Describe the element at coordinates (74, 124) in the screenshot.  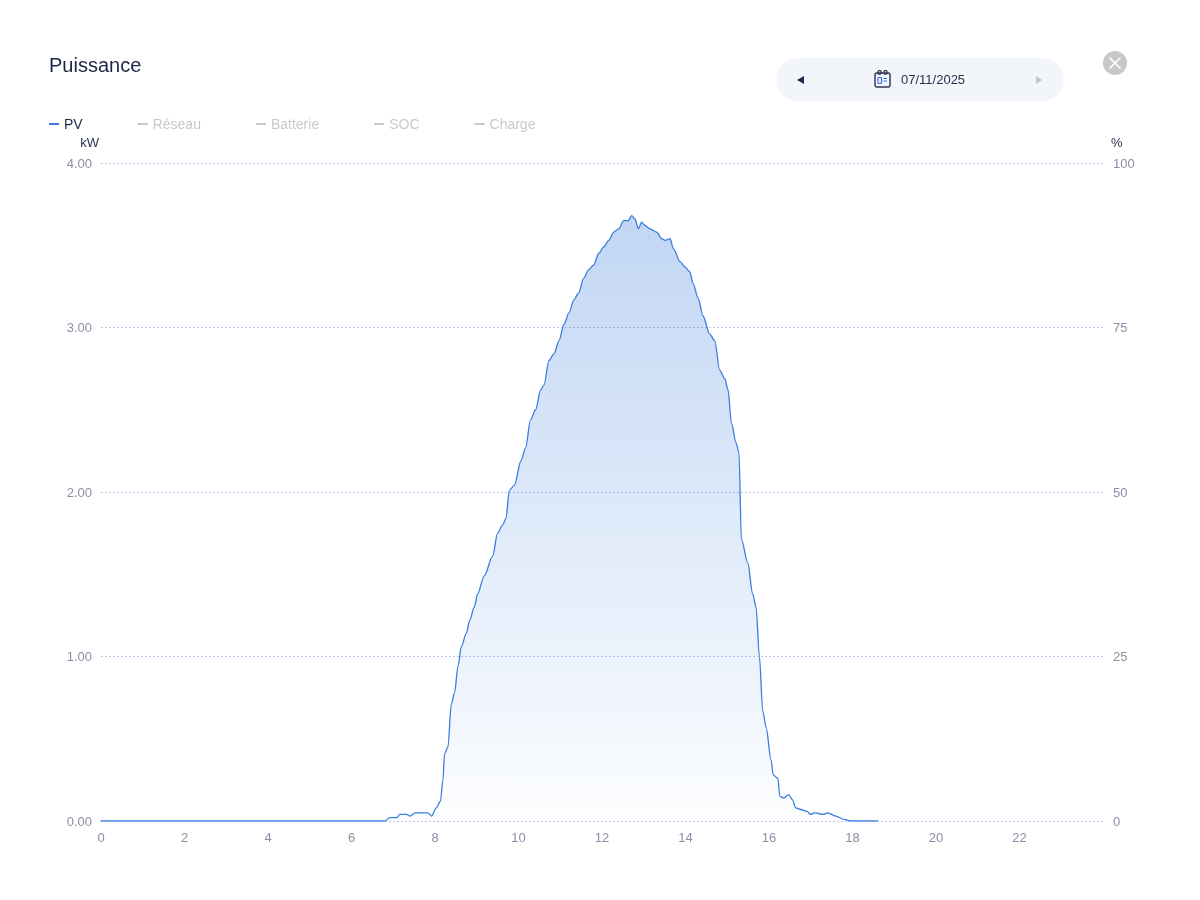
I see `legend-label: PV` at that location.